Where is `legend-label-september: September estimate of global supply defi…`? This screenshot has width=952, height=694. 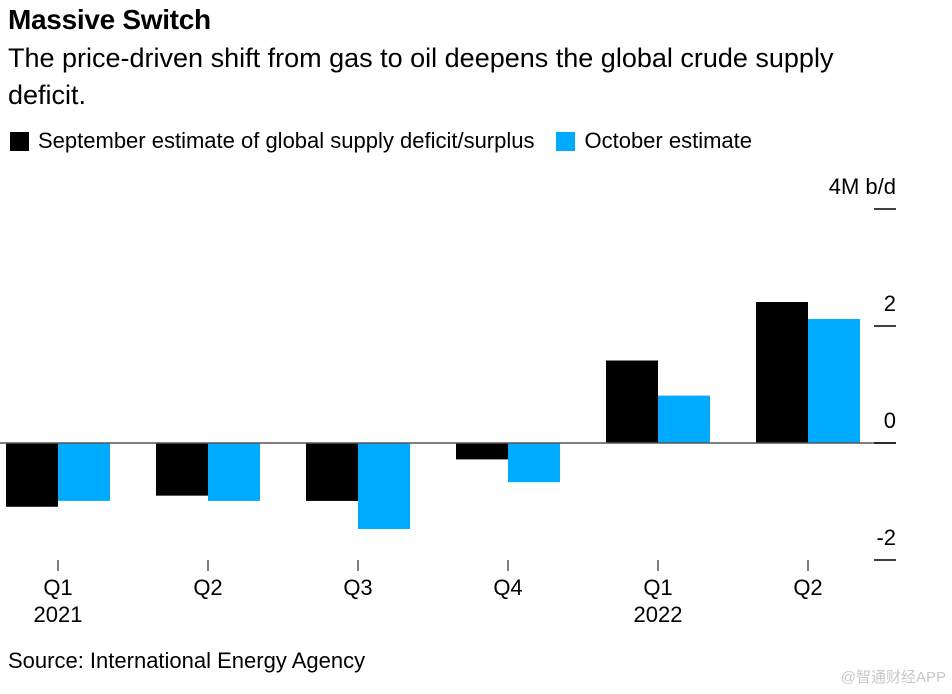 legend-label-september: September estimate of global supply defi… is located at coordinates (286, 140).